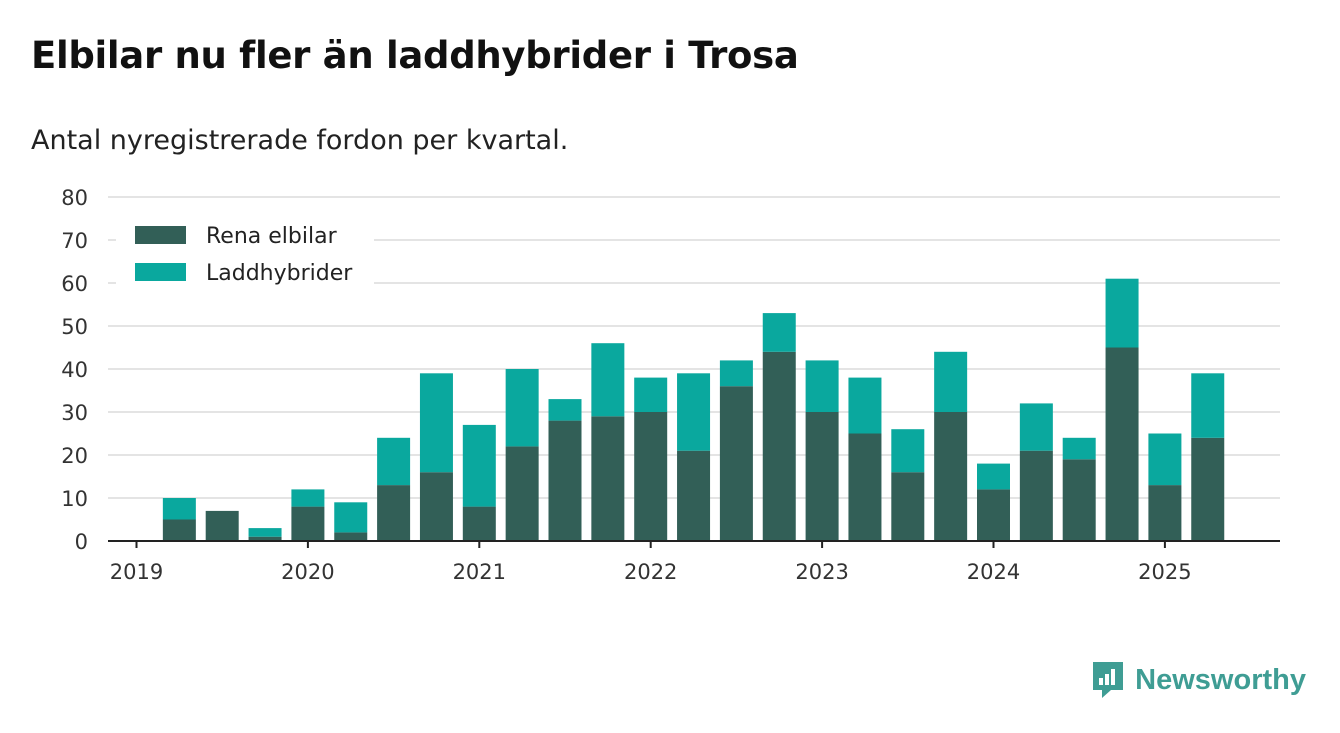 The image size is (1340, 733). Describe the element at coordinates (300, 140) in the screenshot. I see `chart-subtitle: Antal nyregistrerade fordon per kvartal.` at that location.